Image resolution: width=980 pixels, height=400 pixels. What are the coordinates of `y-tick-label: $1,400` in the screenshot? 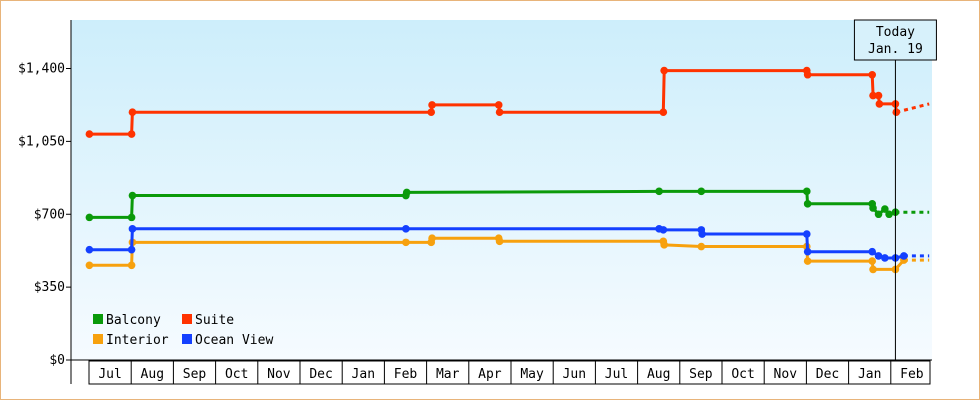 It's located at (41, 69).